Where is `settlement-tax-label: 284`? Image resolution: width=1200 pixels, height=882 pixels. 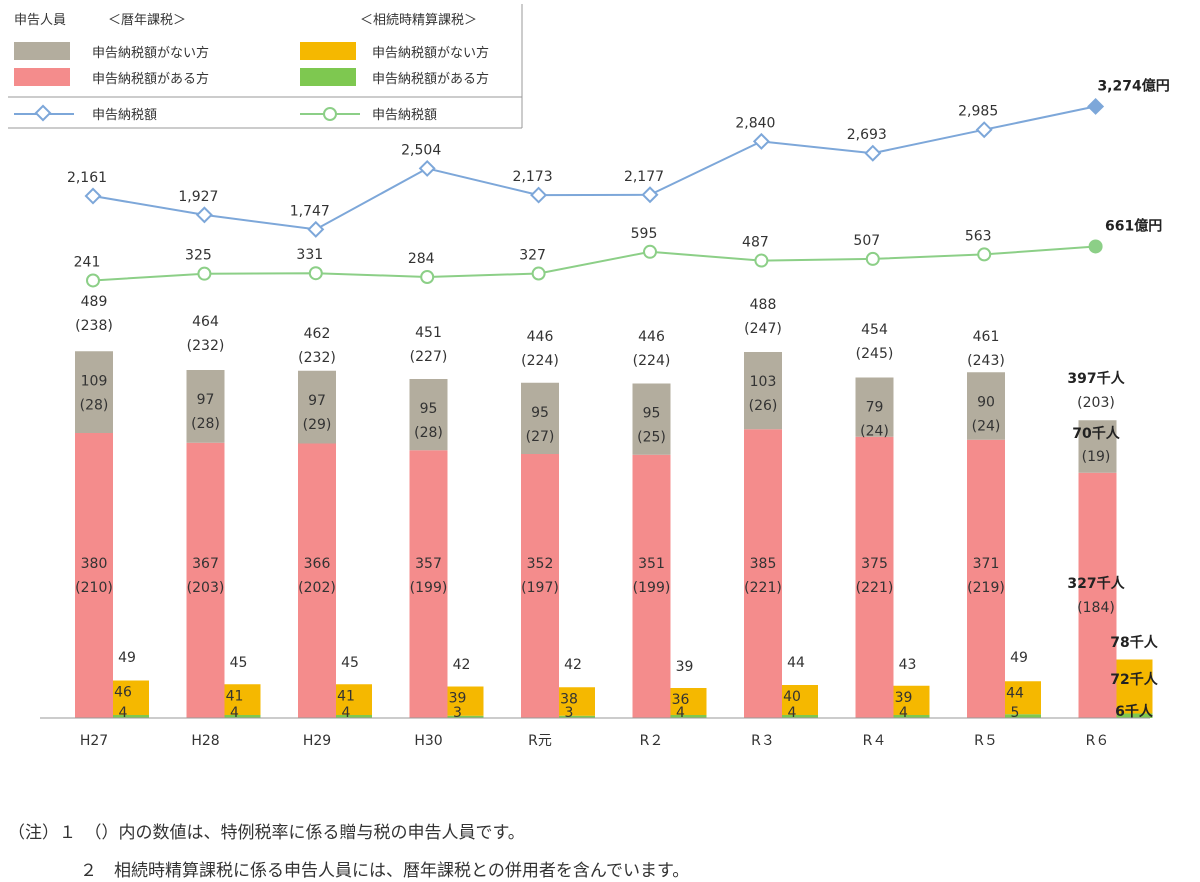
settlement-tax-label: 284 is located at coordinates (421, 259).